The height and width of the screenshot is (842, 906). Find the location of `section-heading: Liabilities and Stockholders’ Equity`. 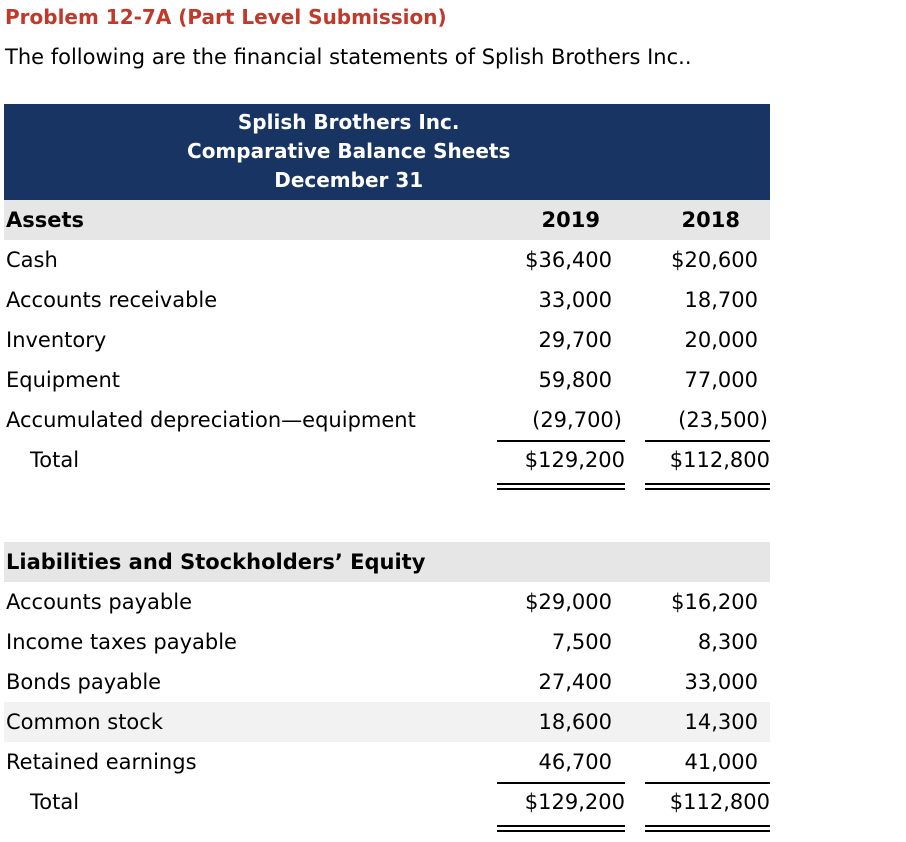

section-heading: Liabilities and Stockholders’ Equity is located at coordinates (216, 562).